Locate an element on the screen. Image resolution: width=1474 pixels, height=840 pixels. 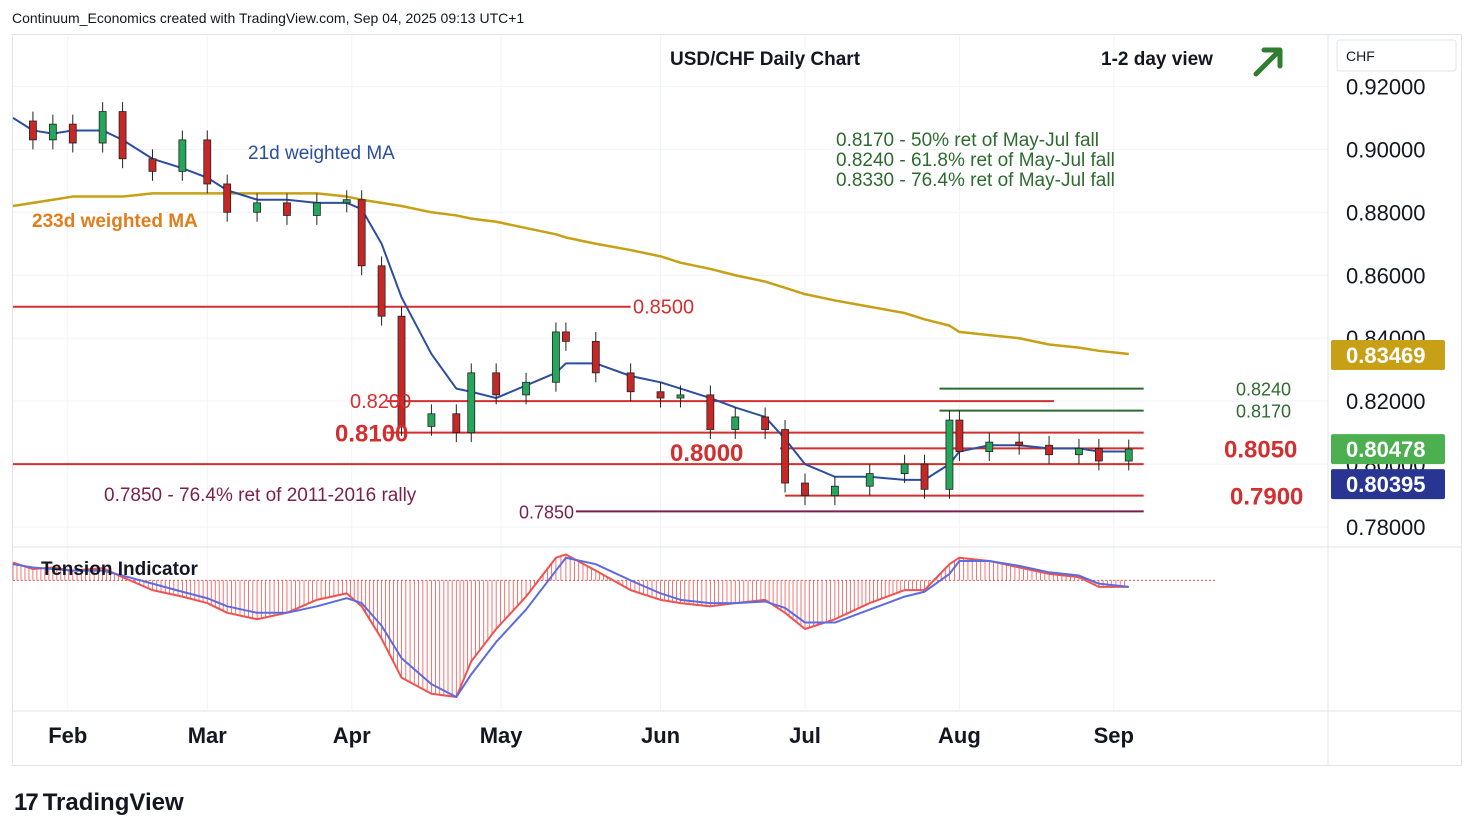
chart-subtitle: 1-2 day view is located at coordinates (1157, 59).